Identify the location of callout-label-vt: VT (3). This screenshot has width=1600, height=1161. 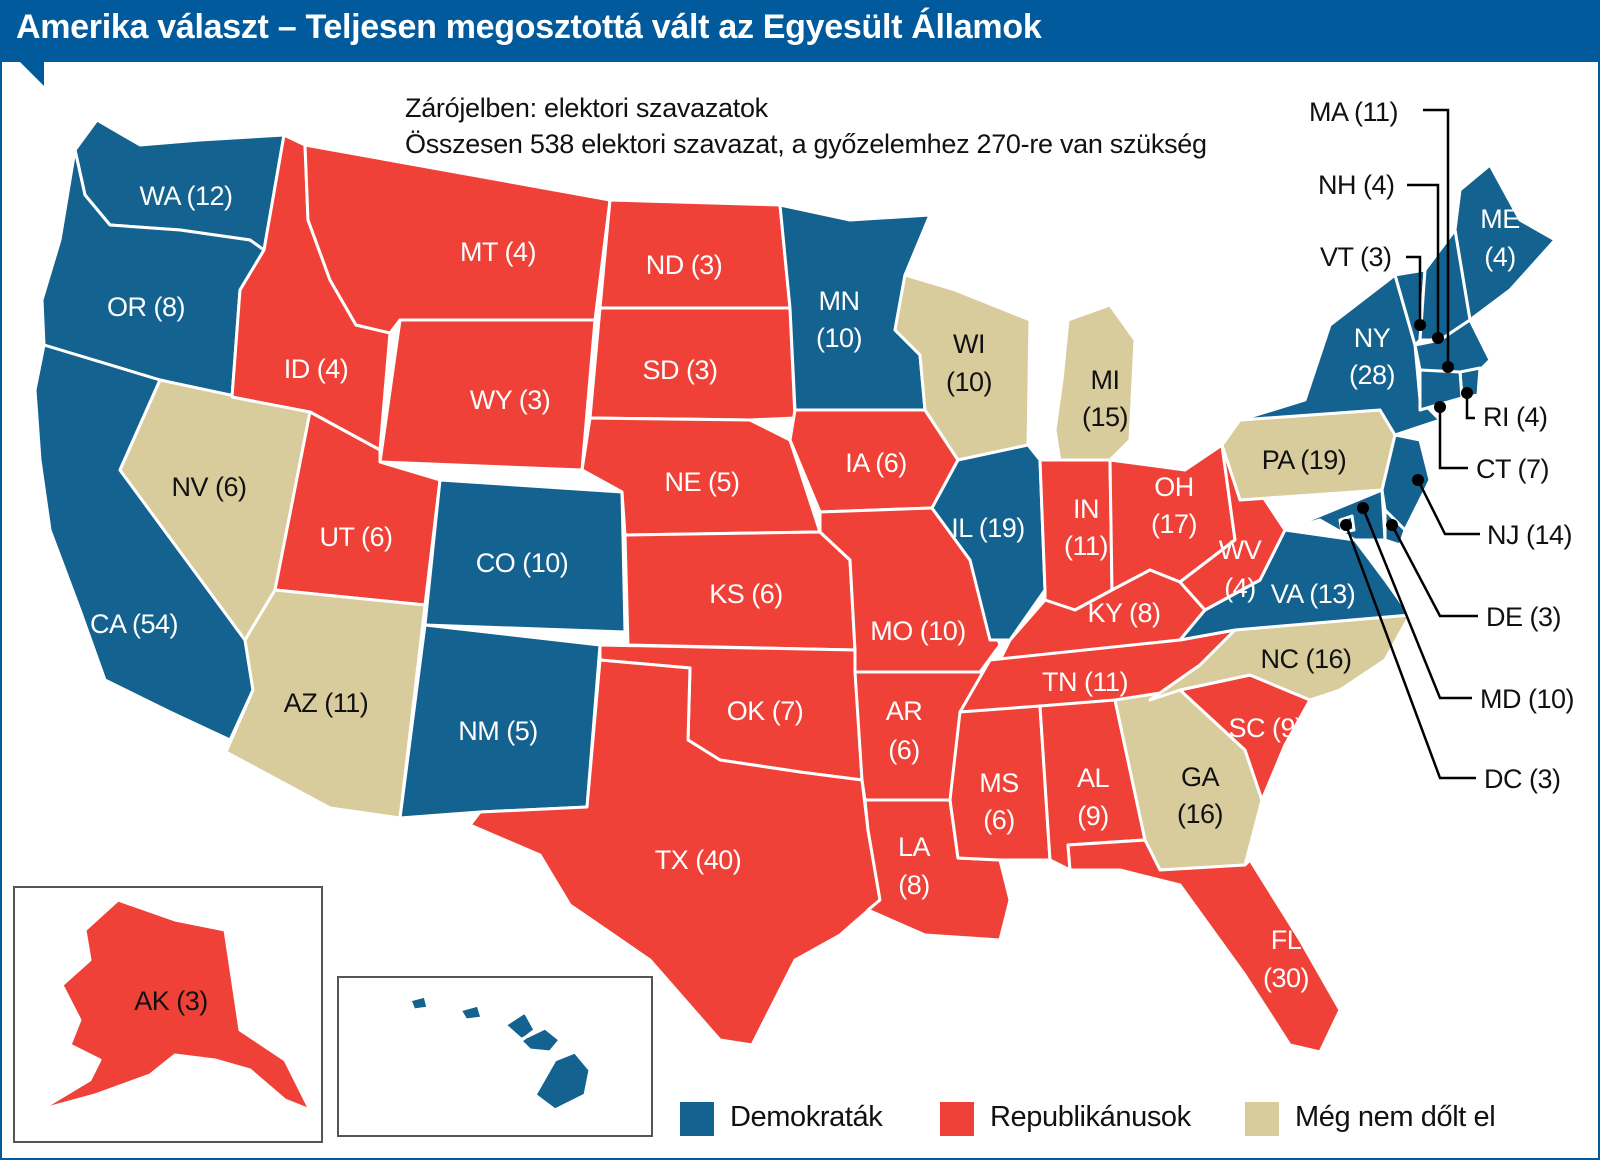
(1356, 257).